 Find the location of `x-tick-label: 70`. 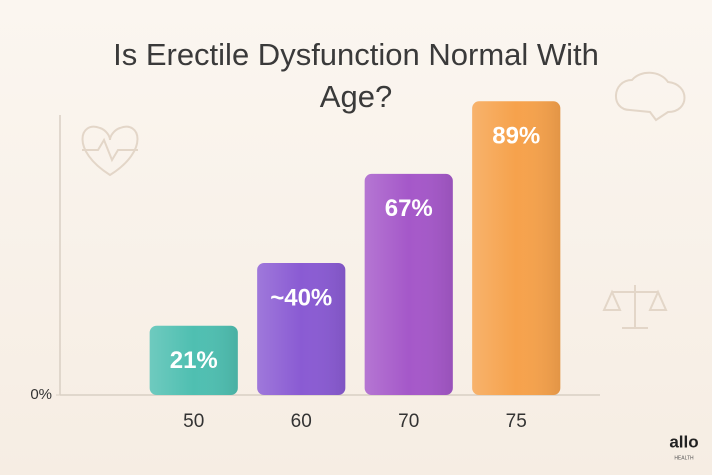

x-tick-label: 70 is located at coordinates (408, 421).